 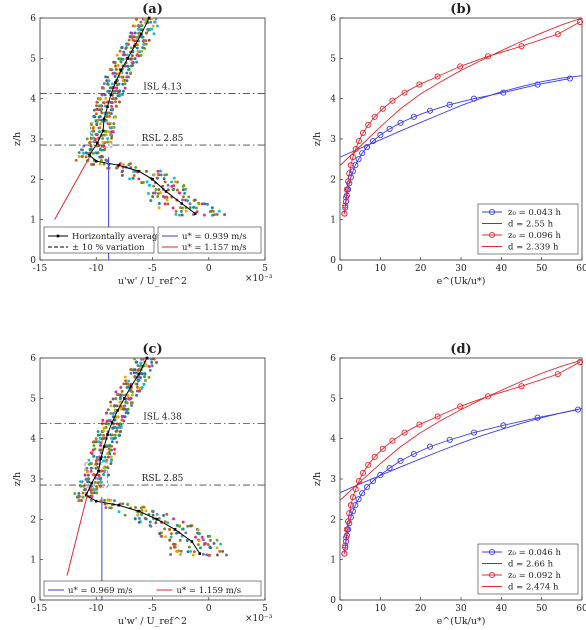 What do you see at coordinates (33, 399) in the screenshot?
I see `y-tick-label: 5` at bounding box center [33, 399].